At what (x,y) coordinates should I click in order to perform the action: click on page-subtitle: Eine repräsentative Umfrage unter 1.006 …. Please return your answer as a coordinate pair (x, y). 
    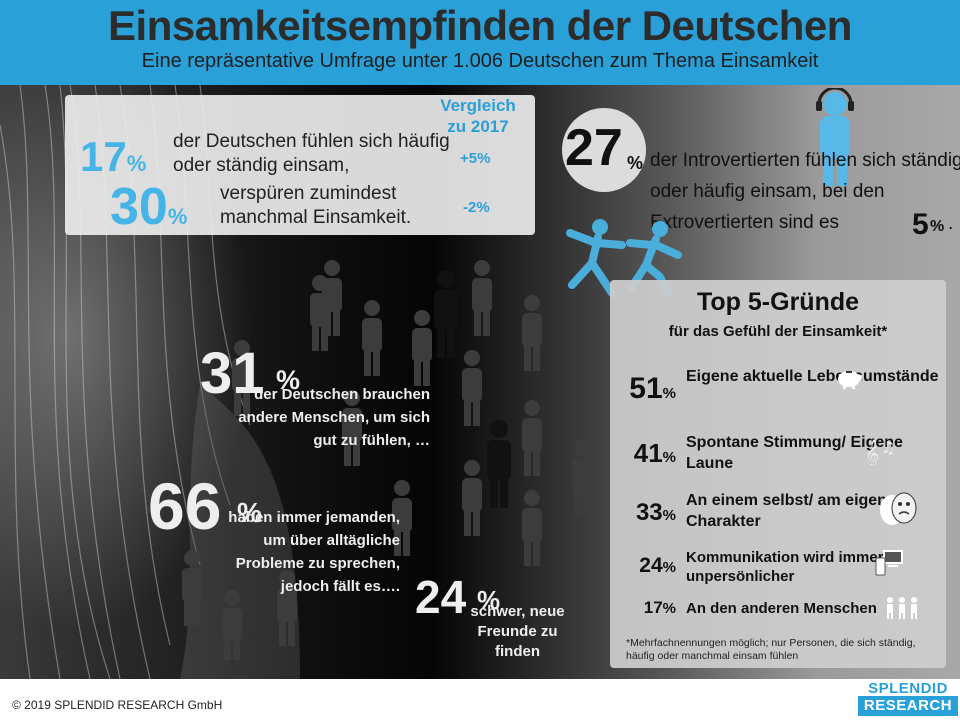
    Looking at the image, I should click on (480, 61).